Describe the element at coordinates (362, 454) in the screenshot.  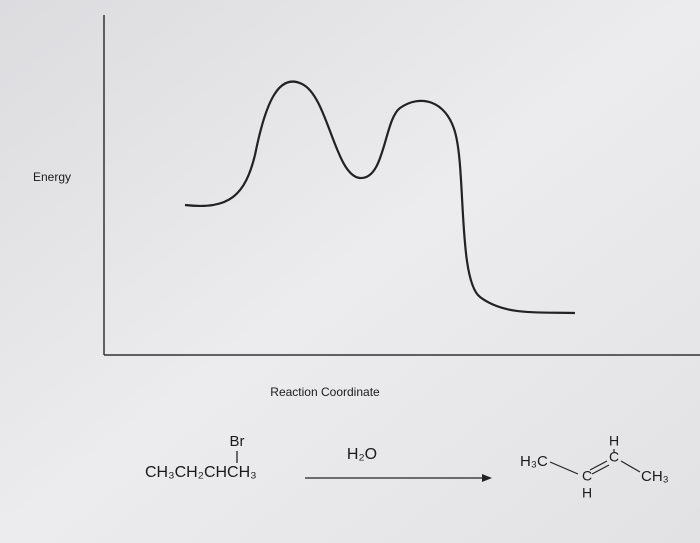
I see `reagent: H₂O` at that location.